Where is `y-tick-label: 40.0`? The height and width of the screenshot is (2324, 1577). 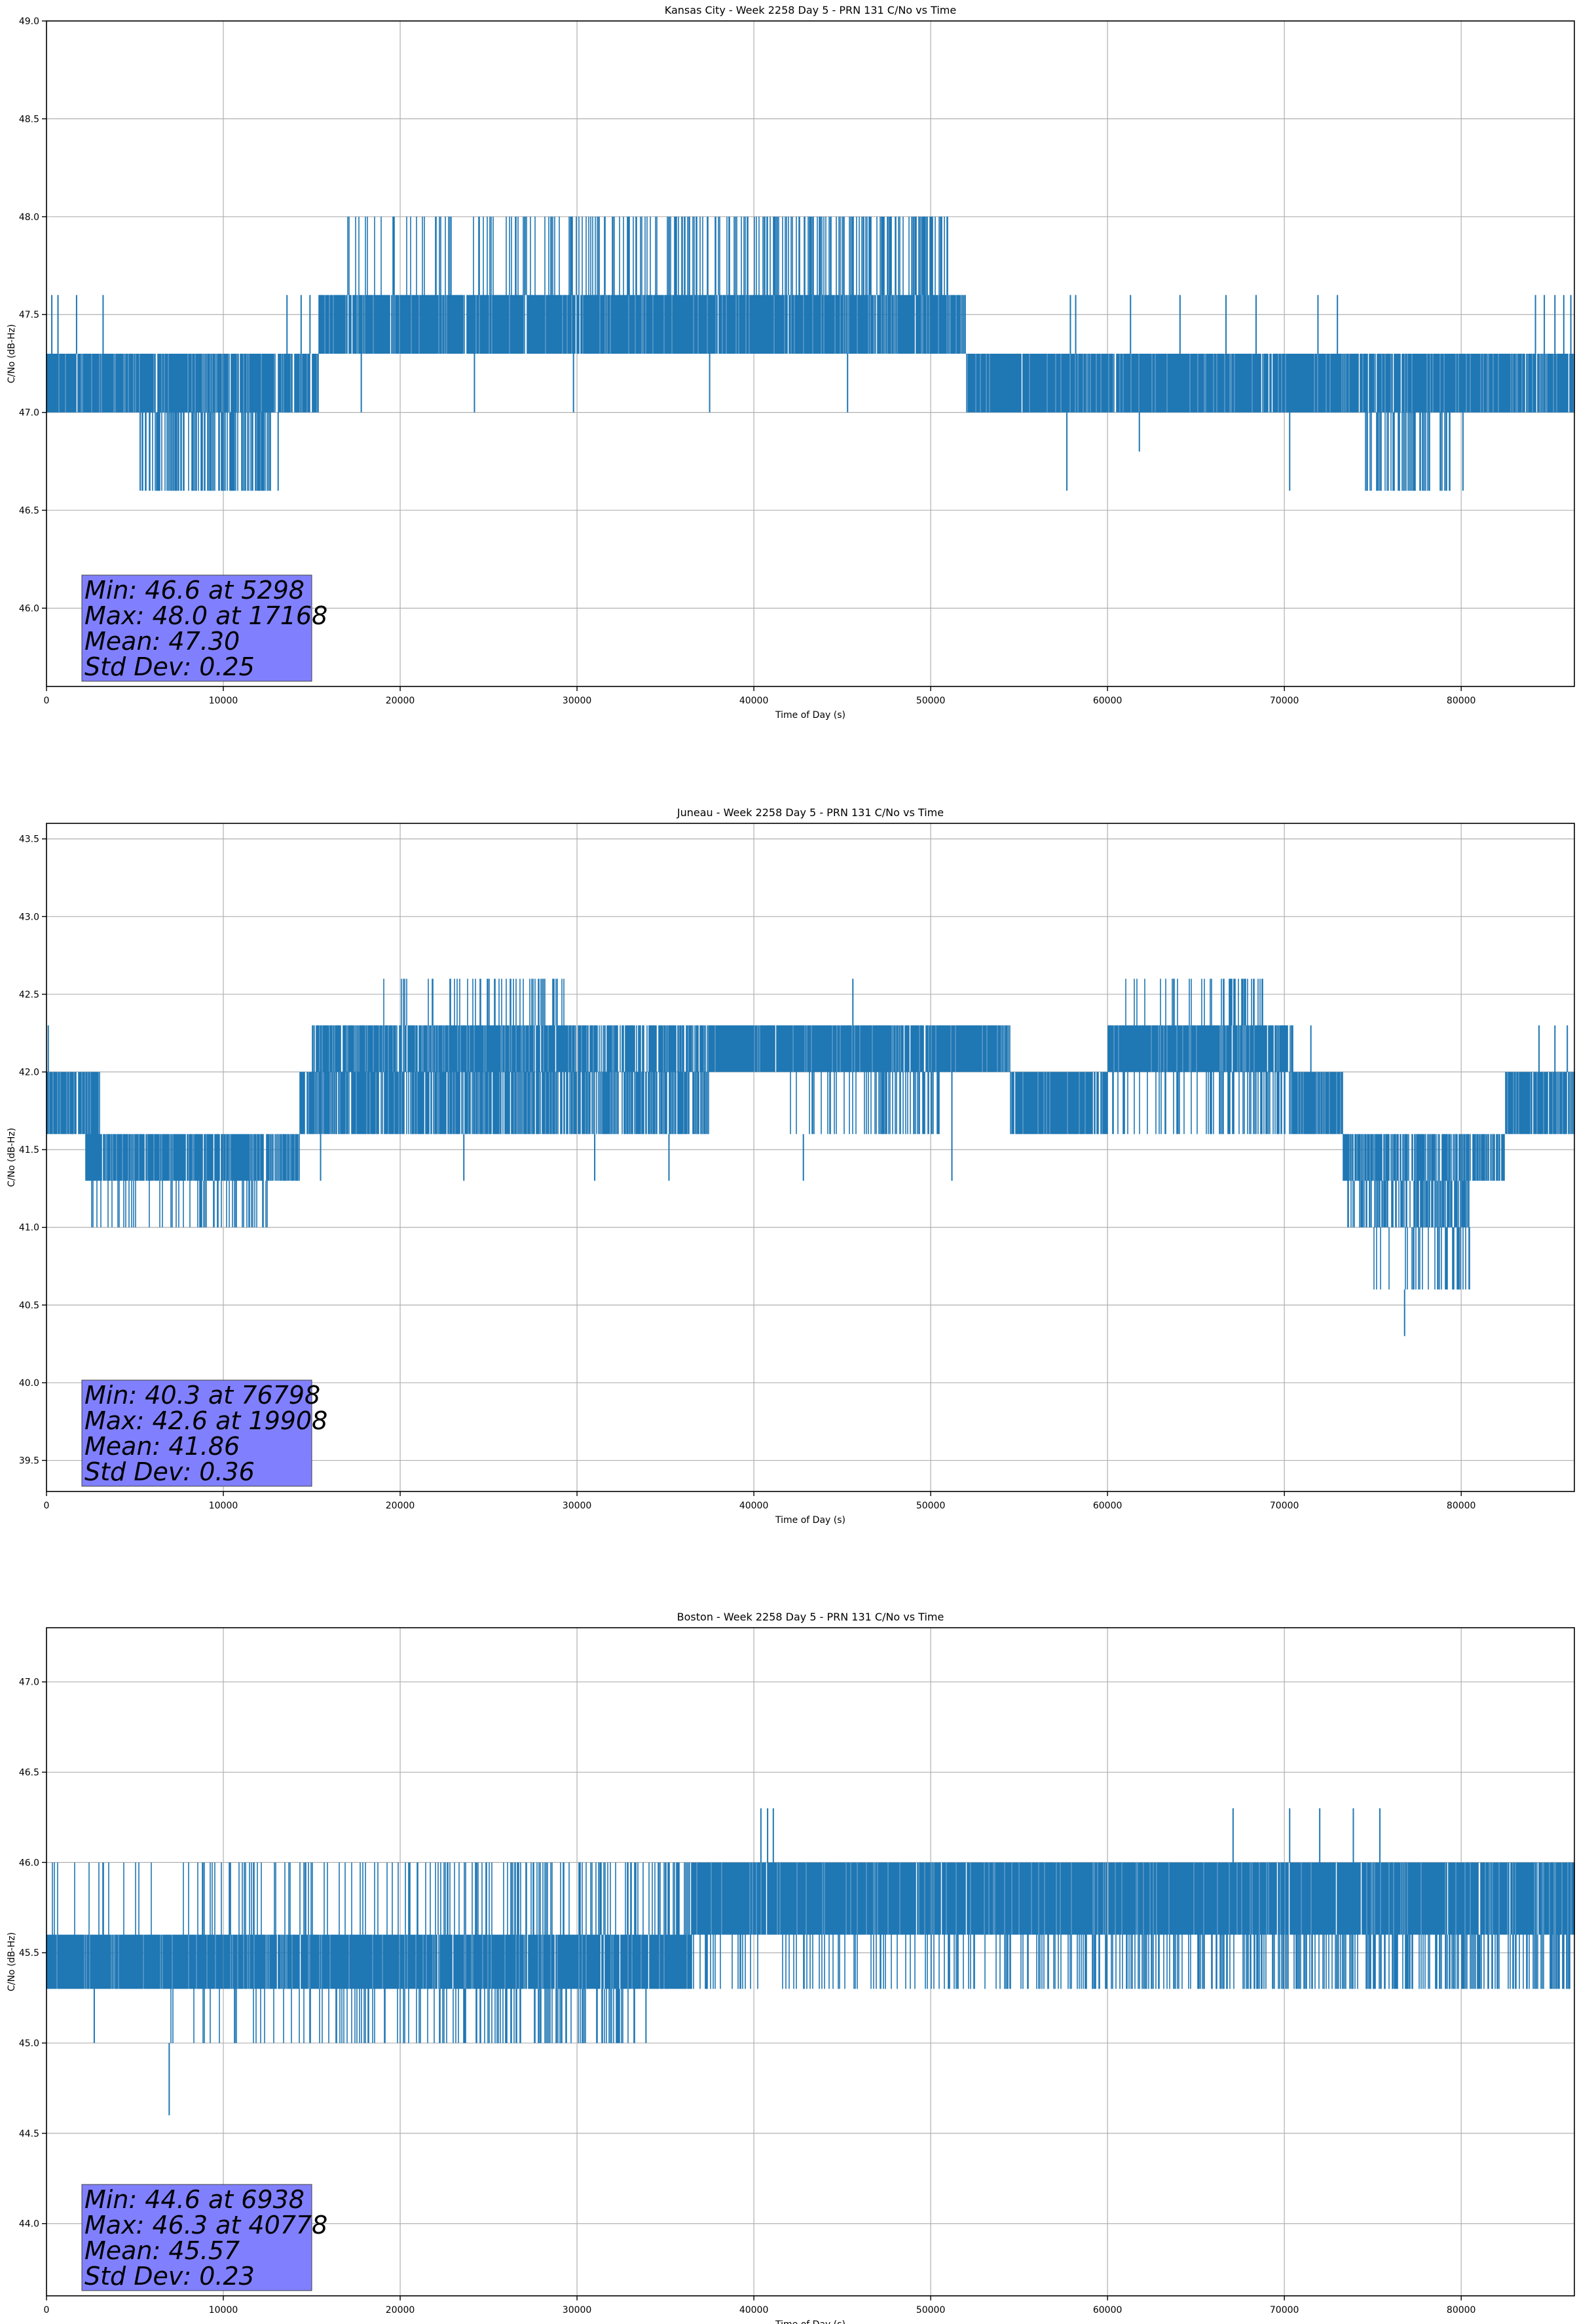 y-tick-label: 40.0 is located at coordinates (29, 1383).